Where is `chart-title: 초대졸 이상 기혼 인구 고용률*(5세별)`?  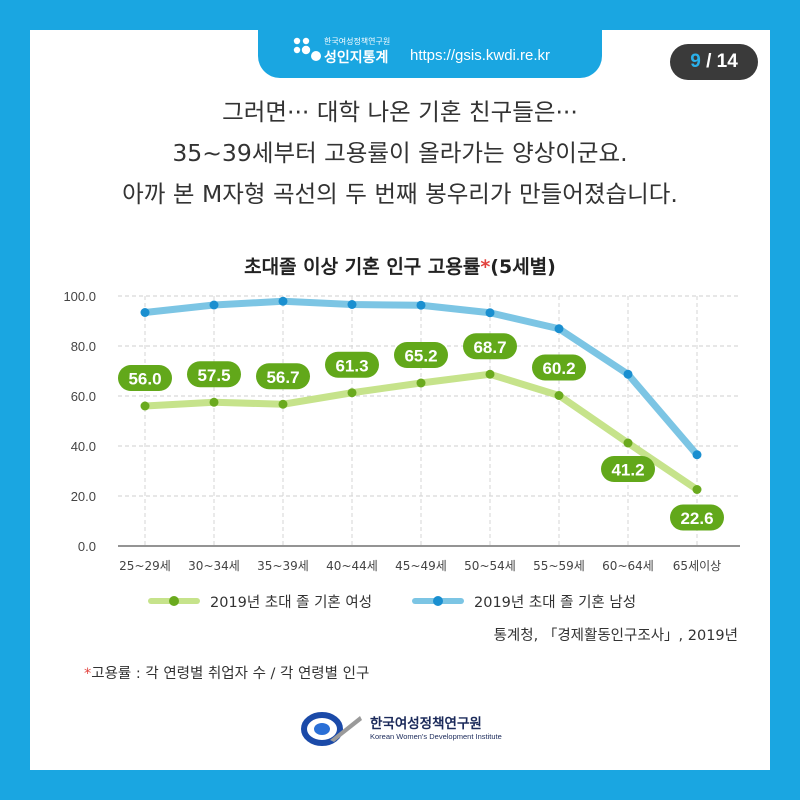
chart-title: 초대졸 이상 기혼 인구 고용률*(5세별) is located at coordinates (400, 265).